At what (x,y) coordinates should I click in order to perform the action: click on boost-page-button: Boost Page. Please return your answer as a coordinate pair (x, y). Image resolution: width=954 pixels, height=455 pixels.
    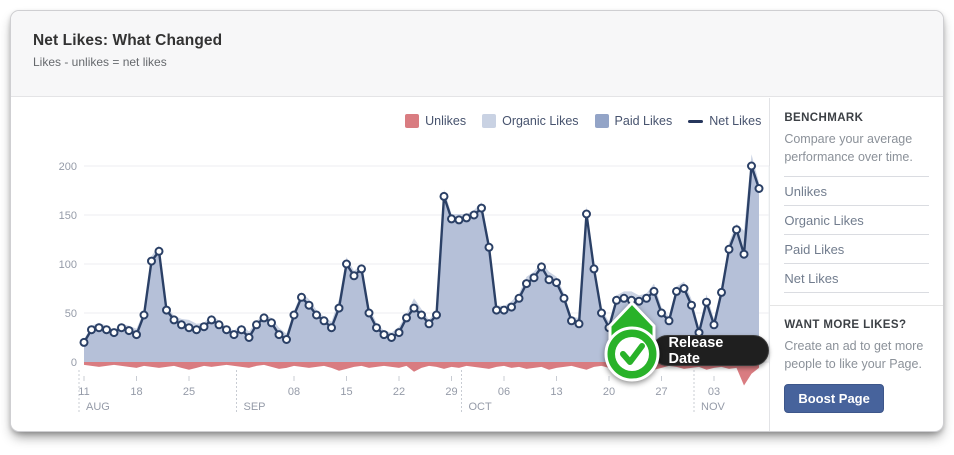
    Looking at the image, I should click on (834, 398).